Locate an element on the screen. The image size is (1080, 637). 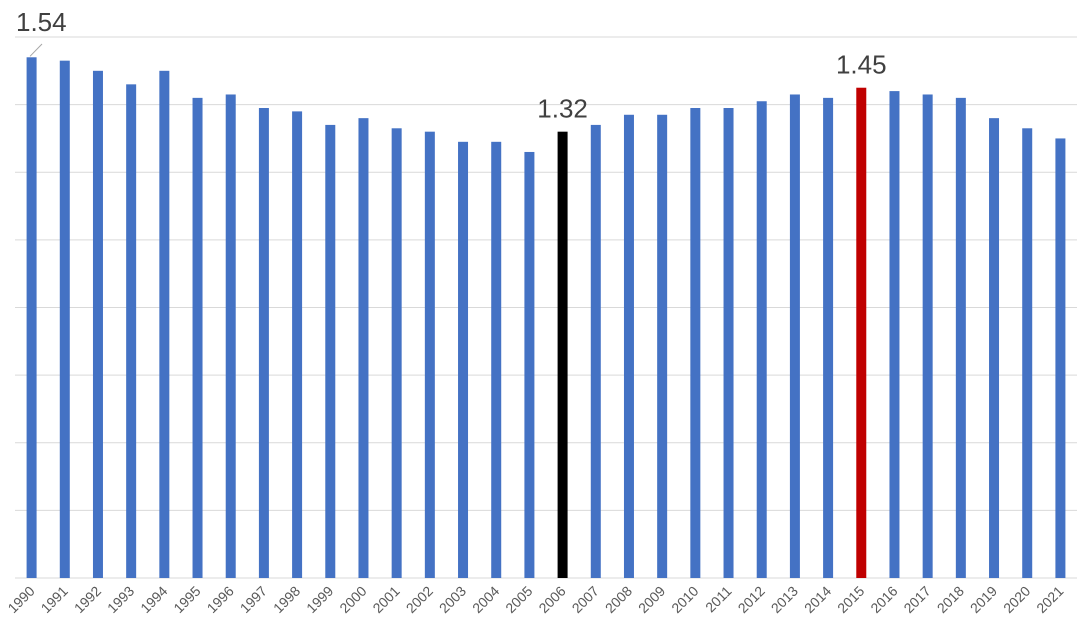
x-tick-label: 2011 is located at coordinates (718, 599).